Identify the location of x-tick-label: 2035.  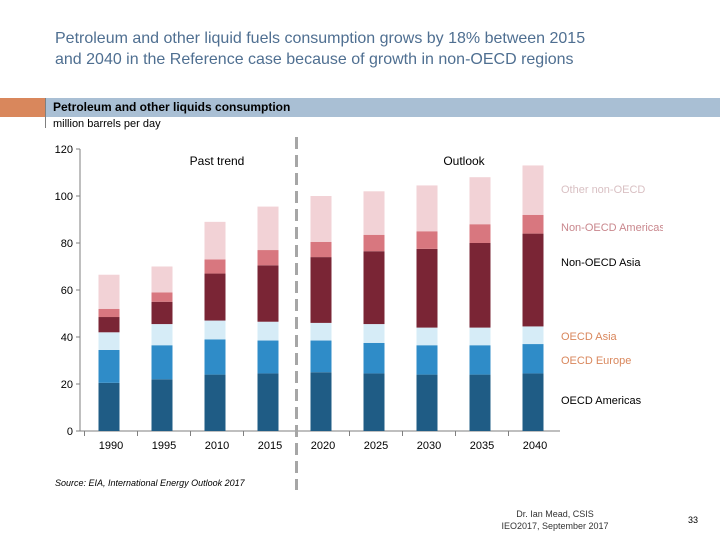
(482, 446).